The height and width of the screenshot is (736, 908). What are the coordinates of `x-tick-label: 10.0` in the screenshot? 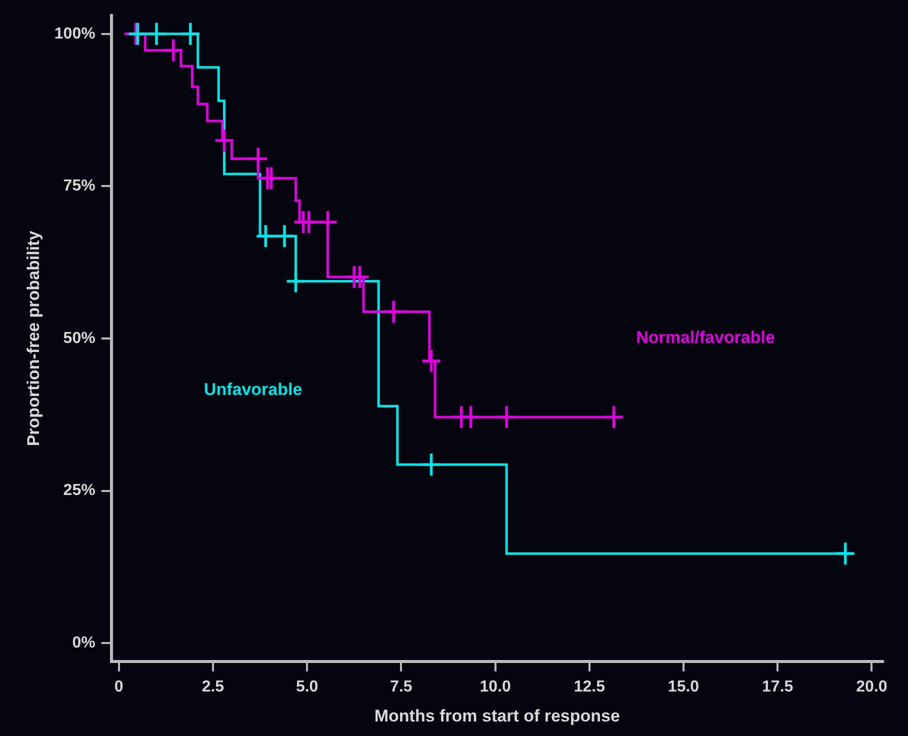 It's located at (495, 687).